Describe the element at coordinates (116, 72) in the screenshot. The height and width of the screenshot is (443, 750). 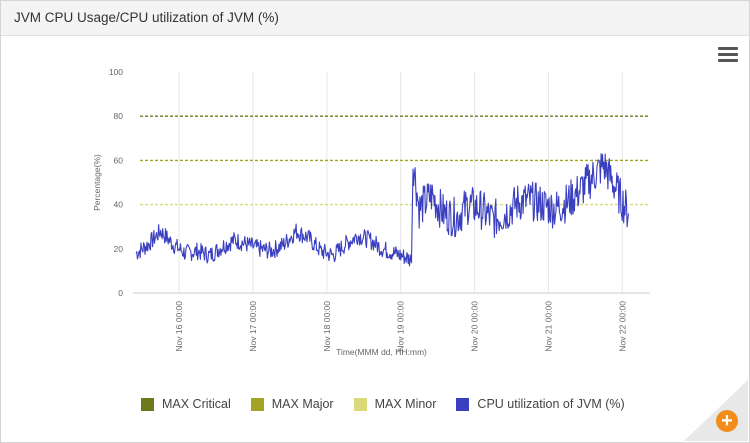
I see `y-tick-label: 100` at that location.